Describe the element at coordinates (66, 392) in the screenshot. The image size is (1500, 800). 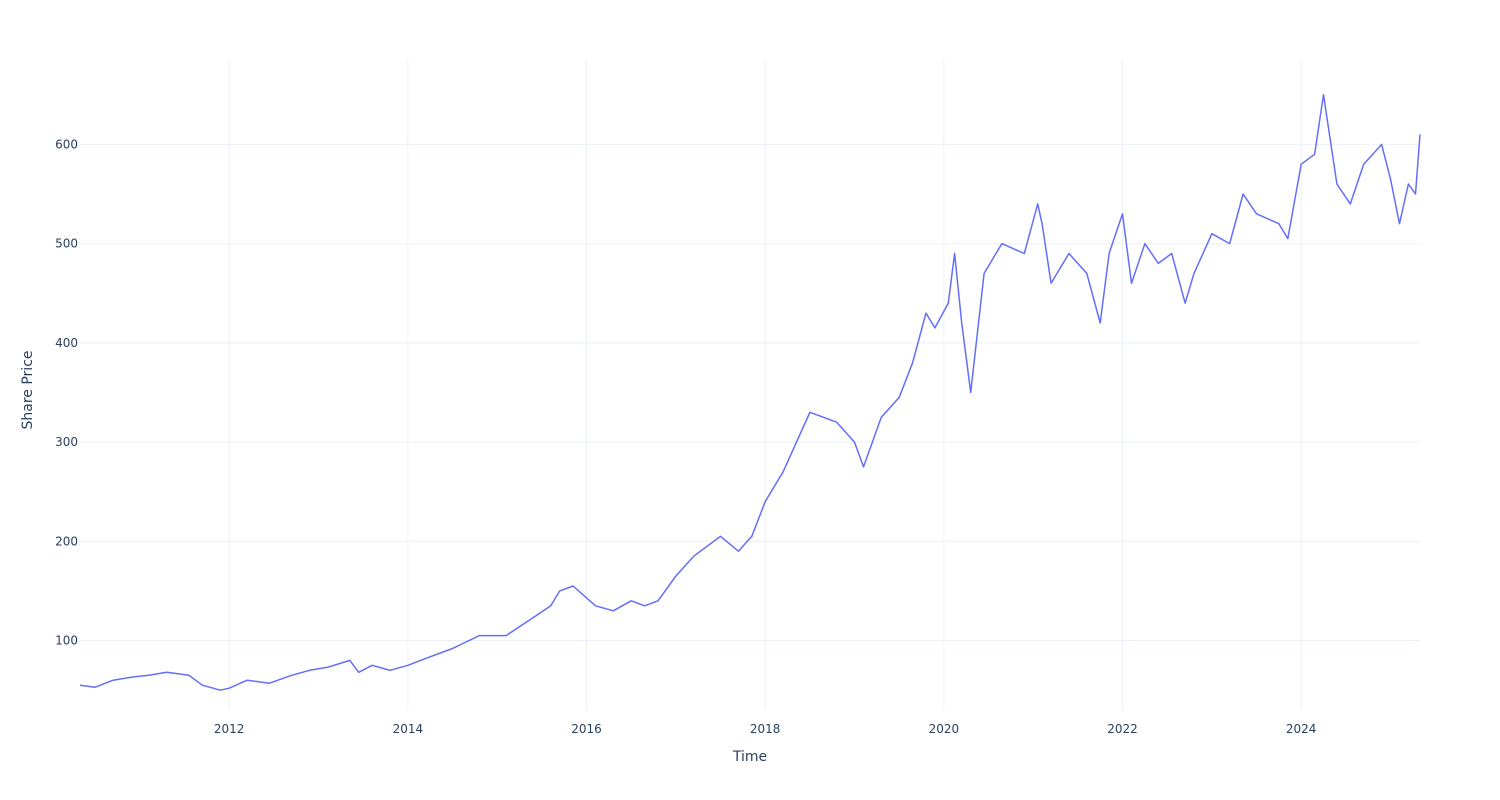
I see `y-tick-labels: 100 200 300 400 500 600` at that location.